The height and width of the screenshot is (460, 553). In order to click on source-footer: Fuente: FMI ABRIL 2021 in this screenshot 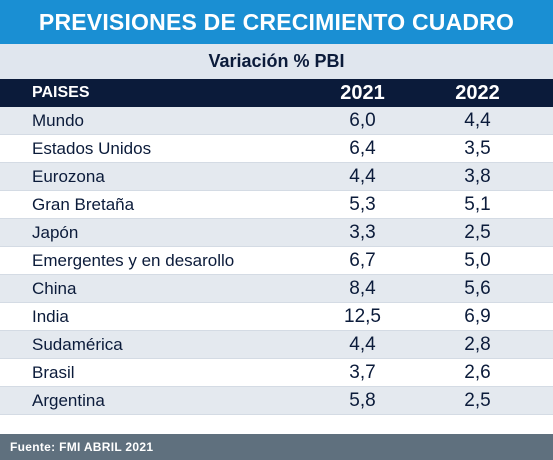, I will do `click(276, 447)`.